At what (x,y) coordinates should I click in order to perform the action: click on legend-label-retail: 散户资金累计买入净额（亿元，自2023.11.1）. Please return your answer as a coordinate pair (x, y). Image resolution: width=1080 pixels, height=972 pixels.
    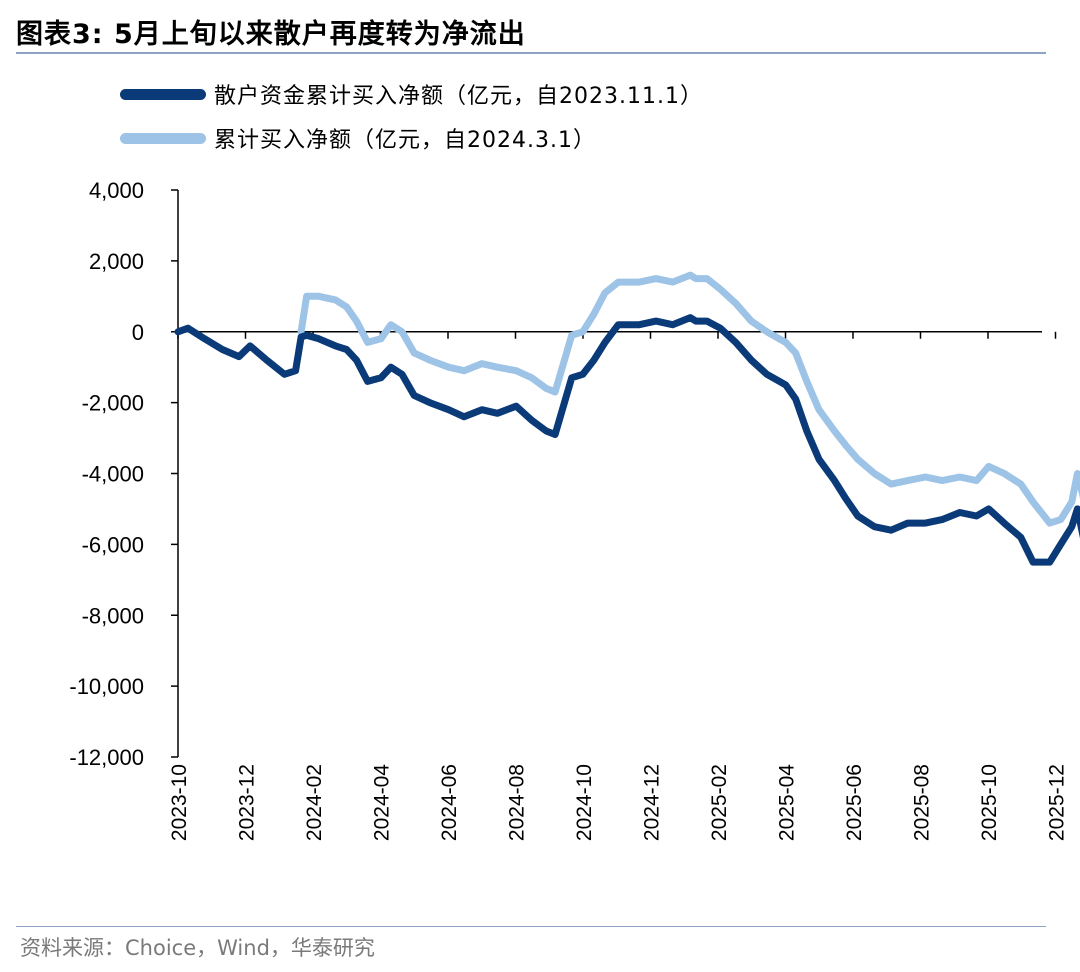
    Looking at the image, I should click on (458, 96).